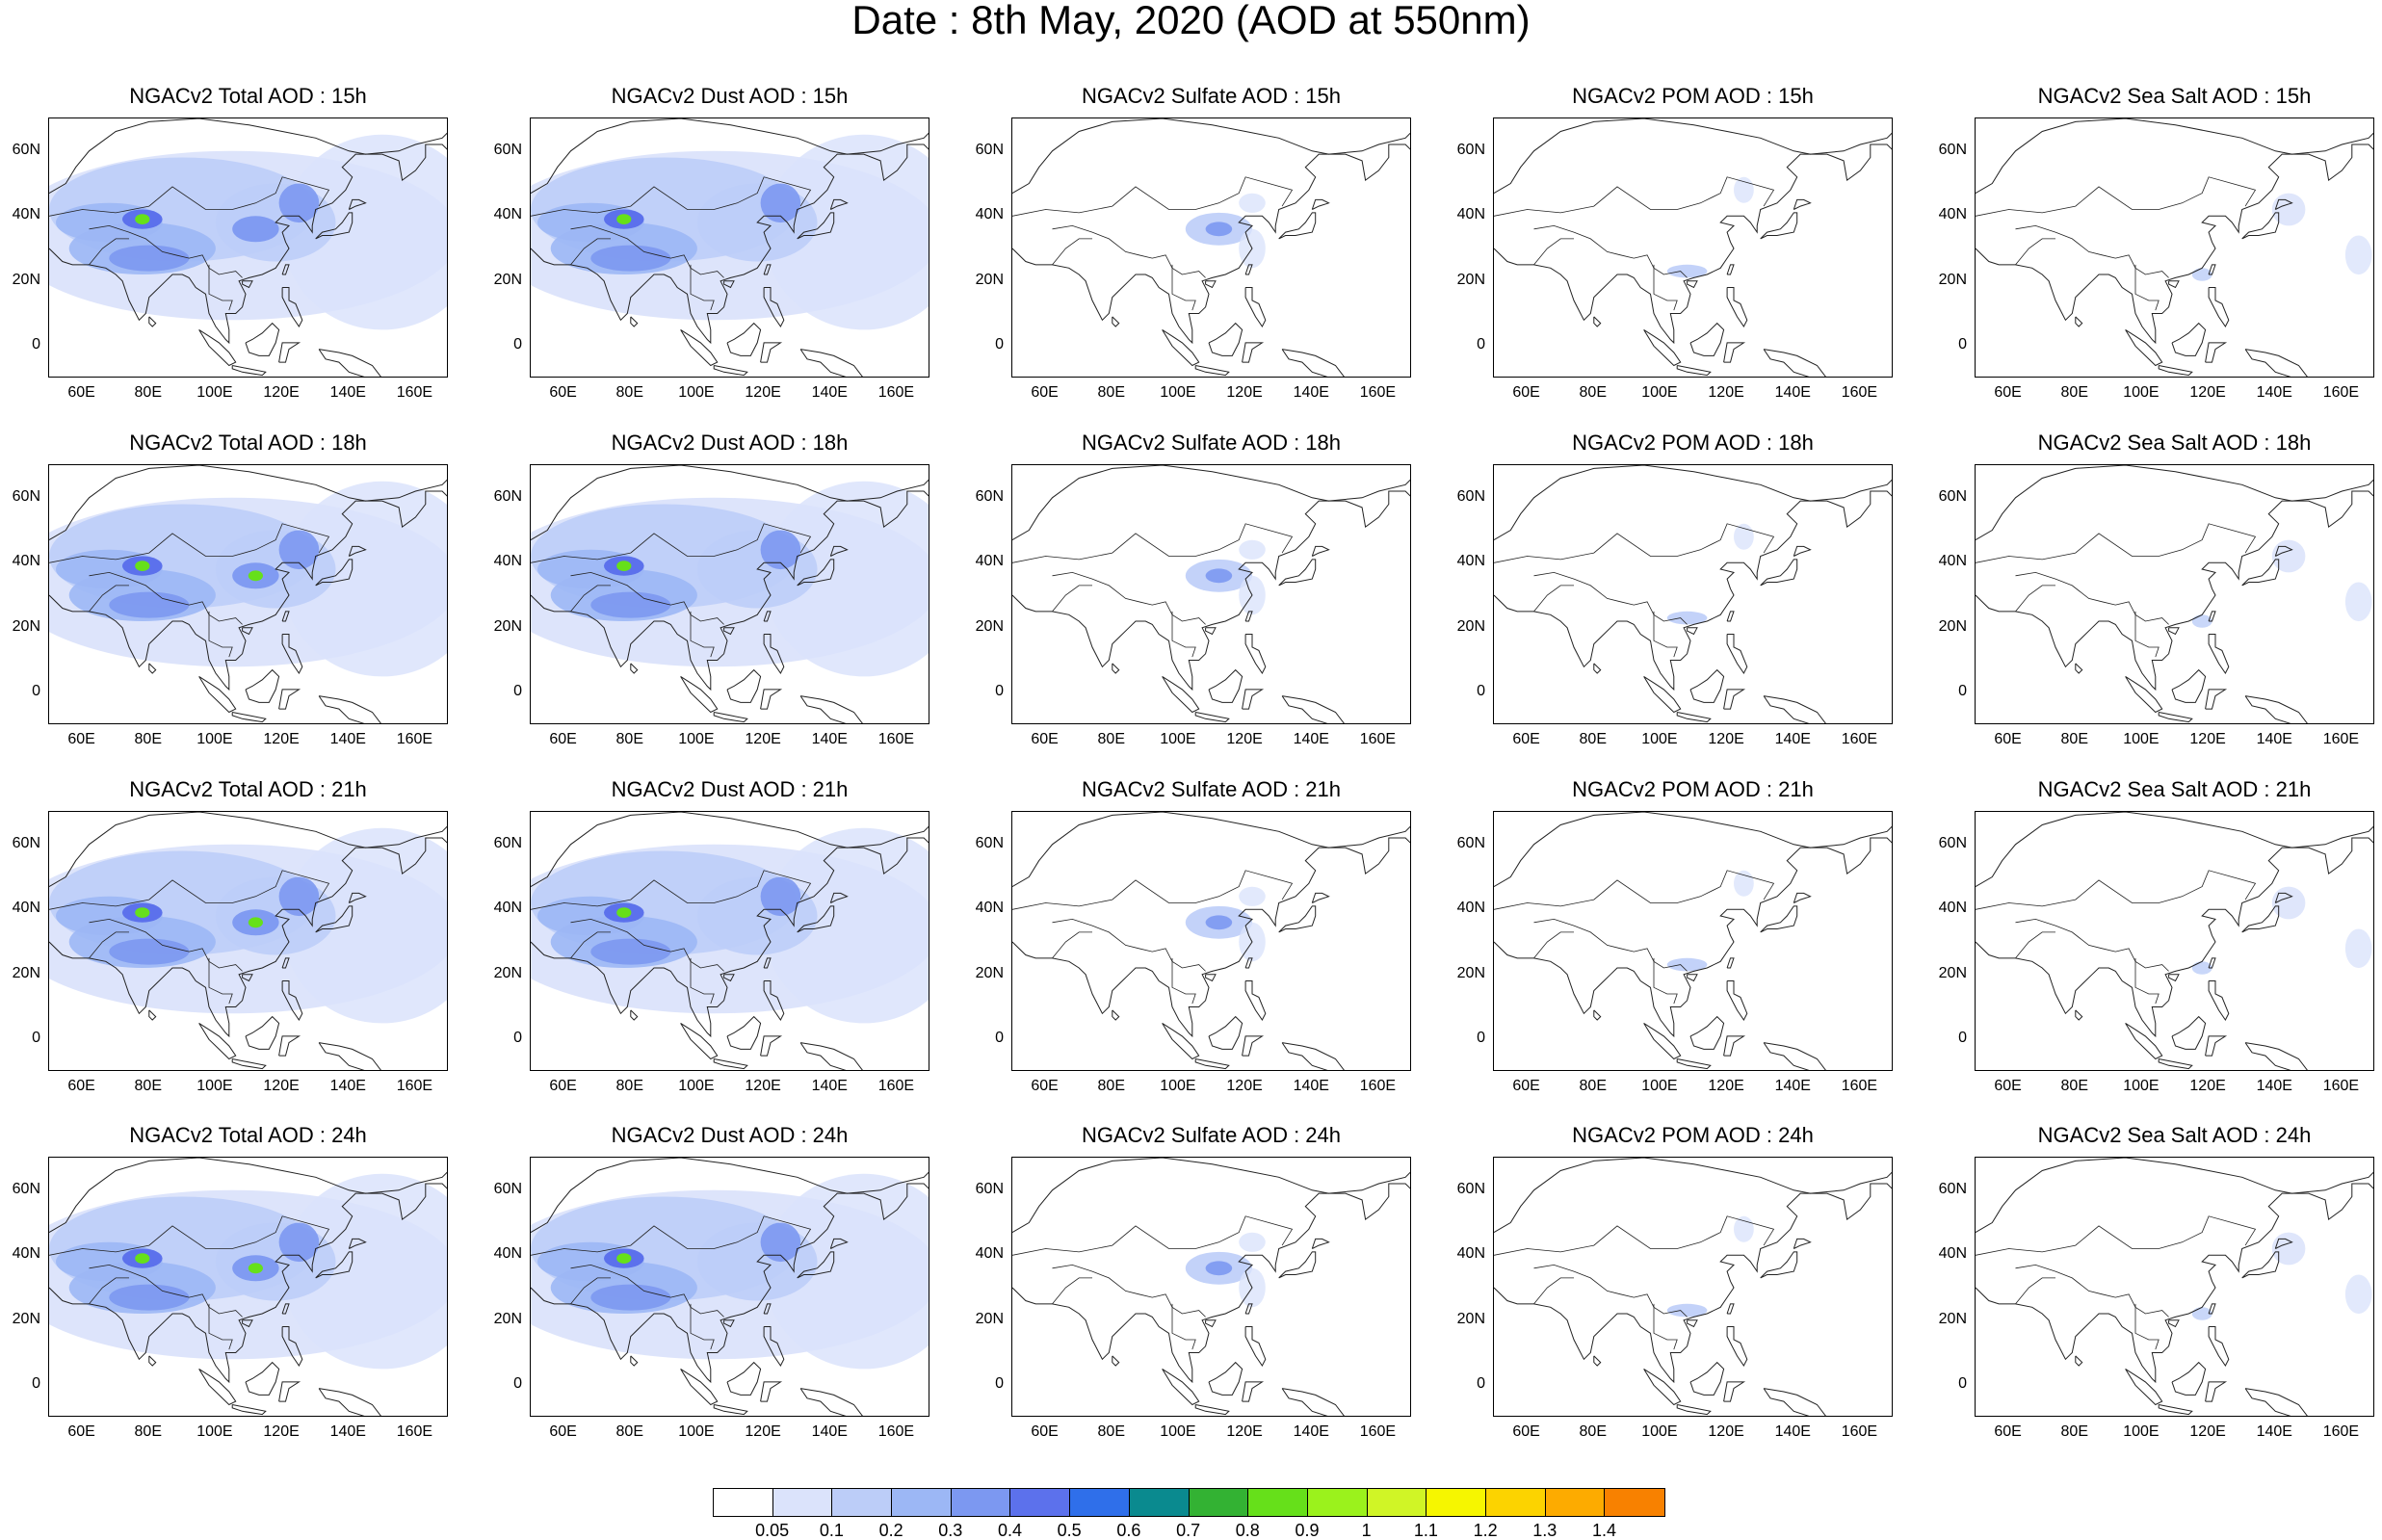 This screenshot has height=1540, width=2382. I want to click on colorbar-label: 1.3, so click(1544, 1530).